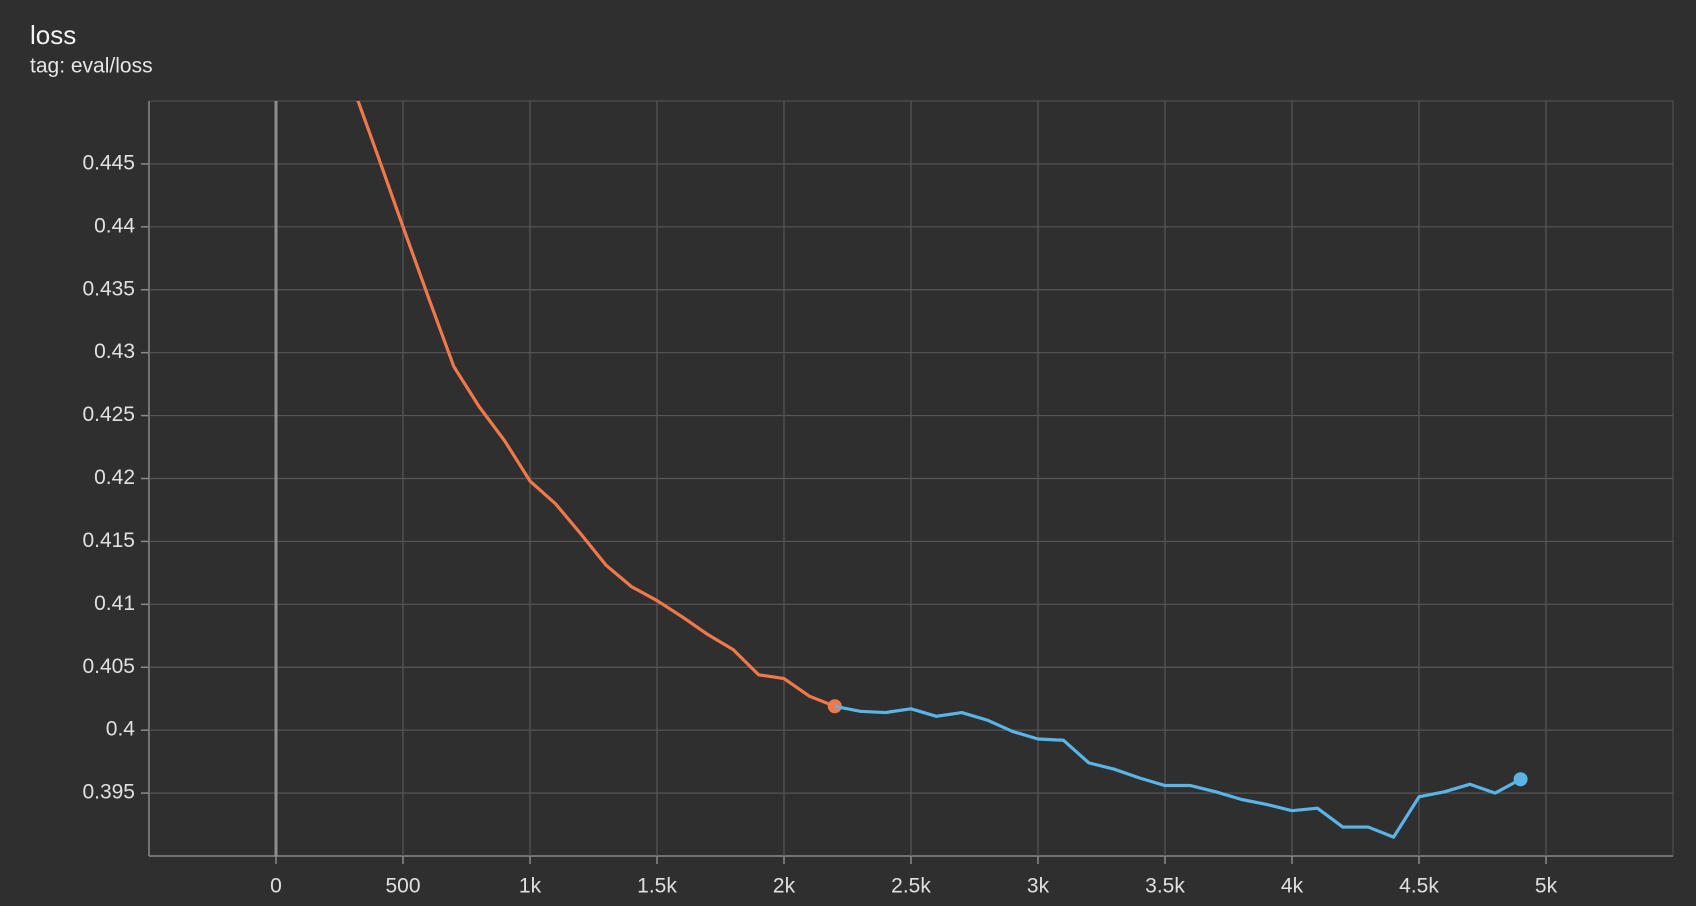 The image size is (1696, 906). I want to click on x-tick-label: 0, so click(276, 886).